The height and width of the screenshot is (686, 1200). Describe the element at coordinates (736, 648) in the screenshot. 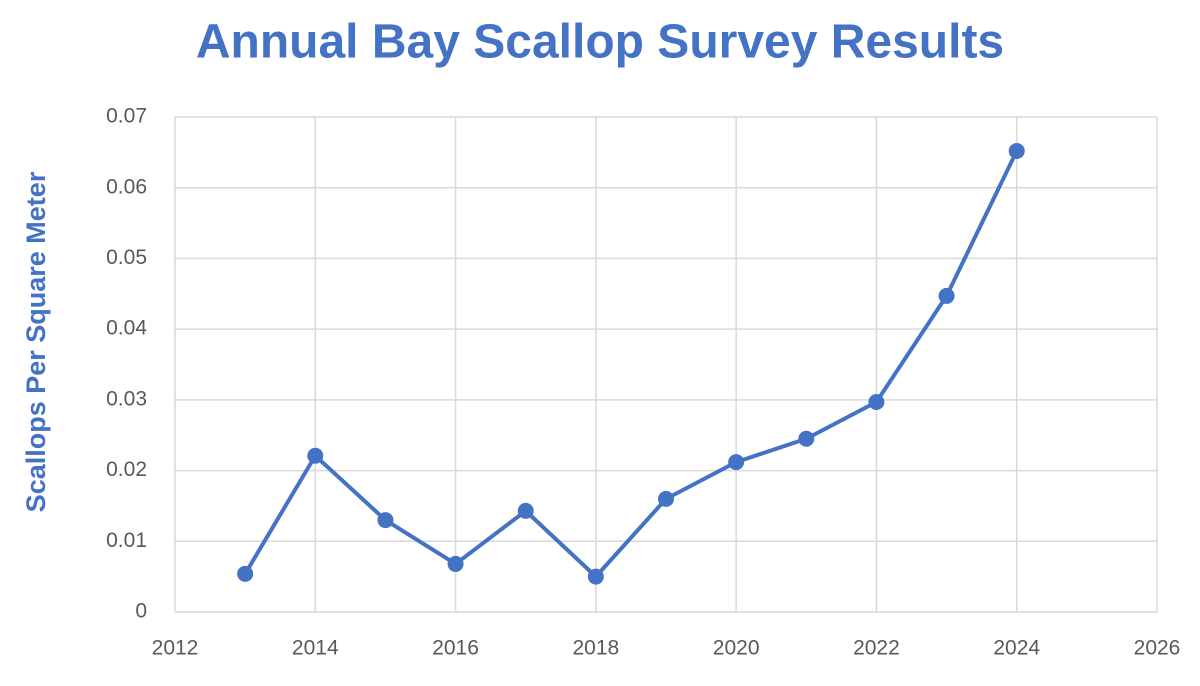

I see `x-tick-label: 2020` at that location.